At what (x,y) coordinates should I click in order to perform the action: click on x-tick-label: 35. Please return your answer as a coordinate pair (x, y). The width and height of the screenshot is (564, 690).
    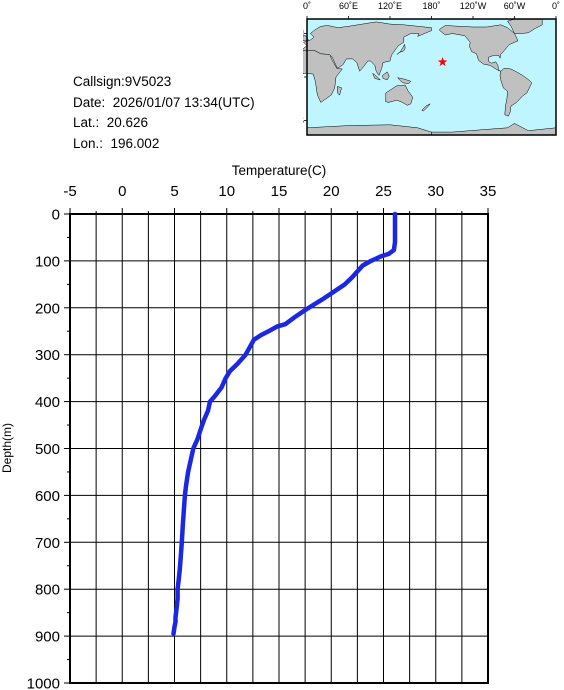
    Looking at the image, I should click on (488, 191).